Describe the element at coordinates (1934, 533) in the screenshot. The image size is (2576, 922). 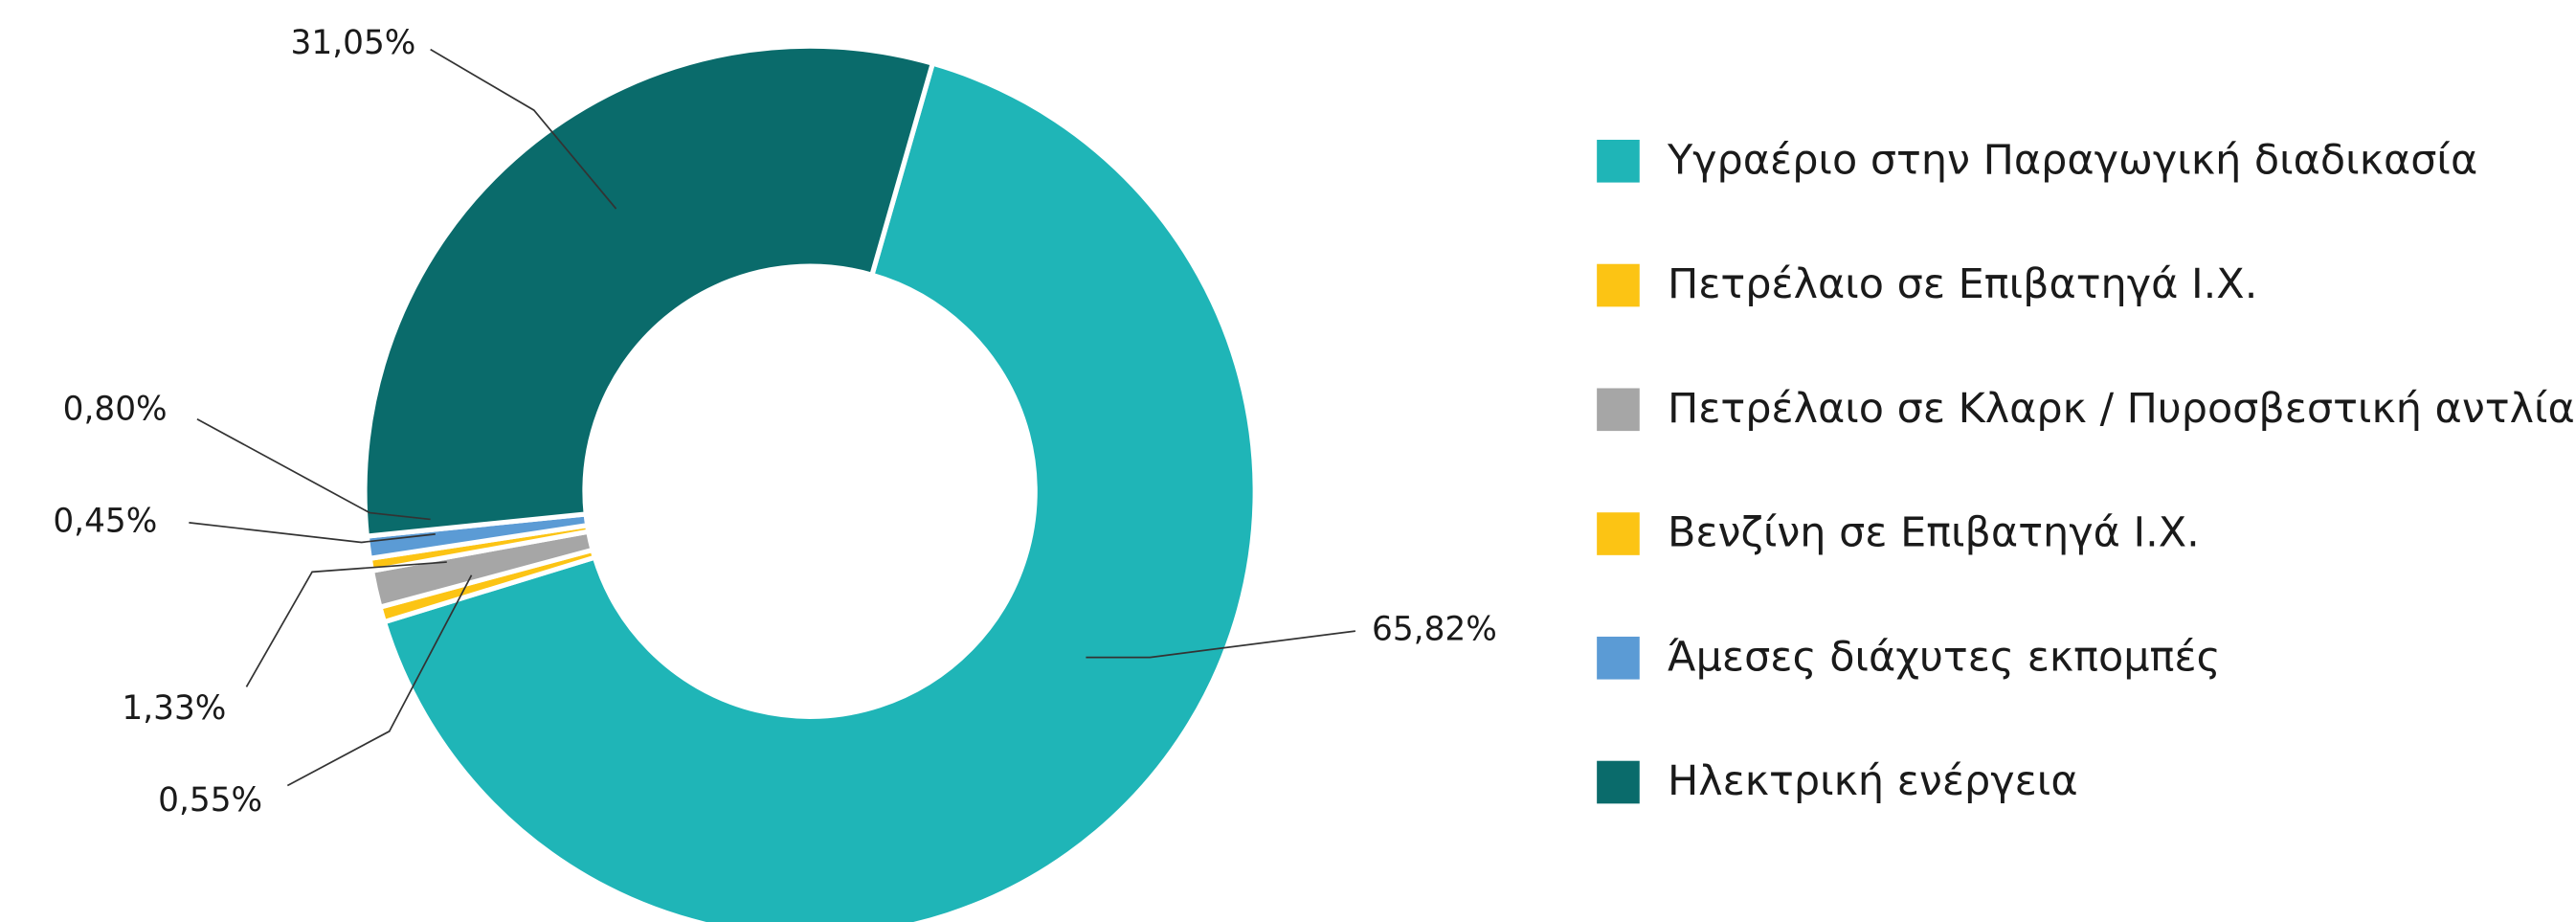
I see `legend-label: Βενζίνη σε Επιβατηγά Ι.Χ.` at that location.